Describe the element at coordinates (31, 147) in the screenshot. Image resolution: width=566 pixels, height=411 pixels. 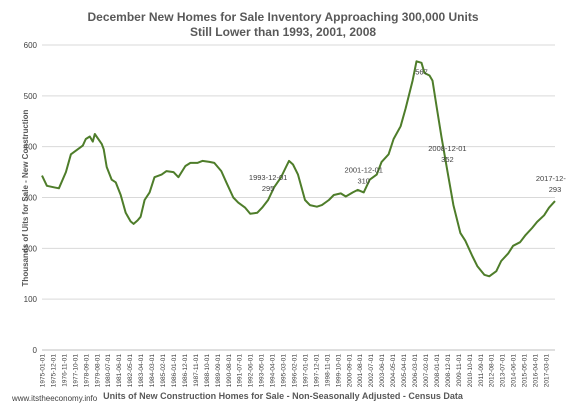
I see `y-tick-label: 400` at that location.